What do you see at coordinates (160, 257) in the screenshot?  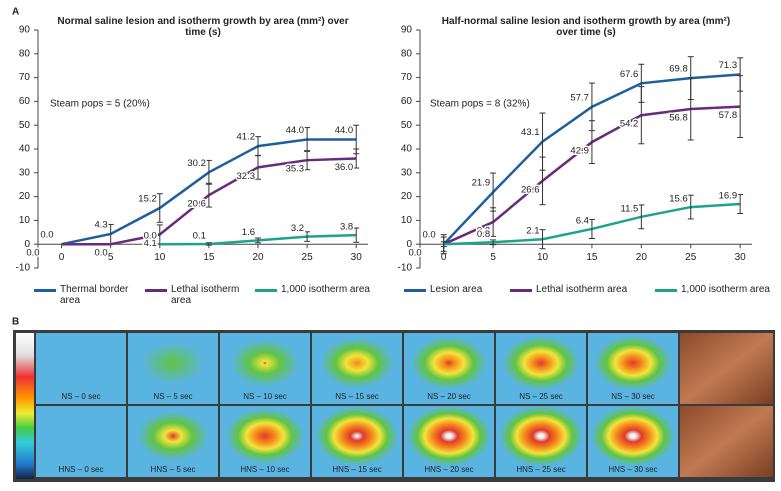 I see `x-tick-label: 10` at bounding box center [160, 257].